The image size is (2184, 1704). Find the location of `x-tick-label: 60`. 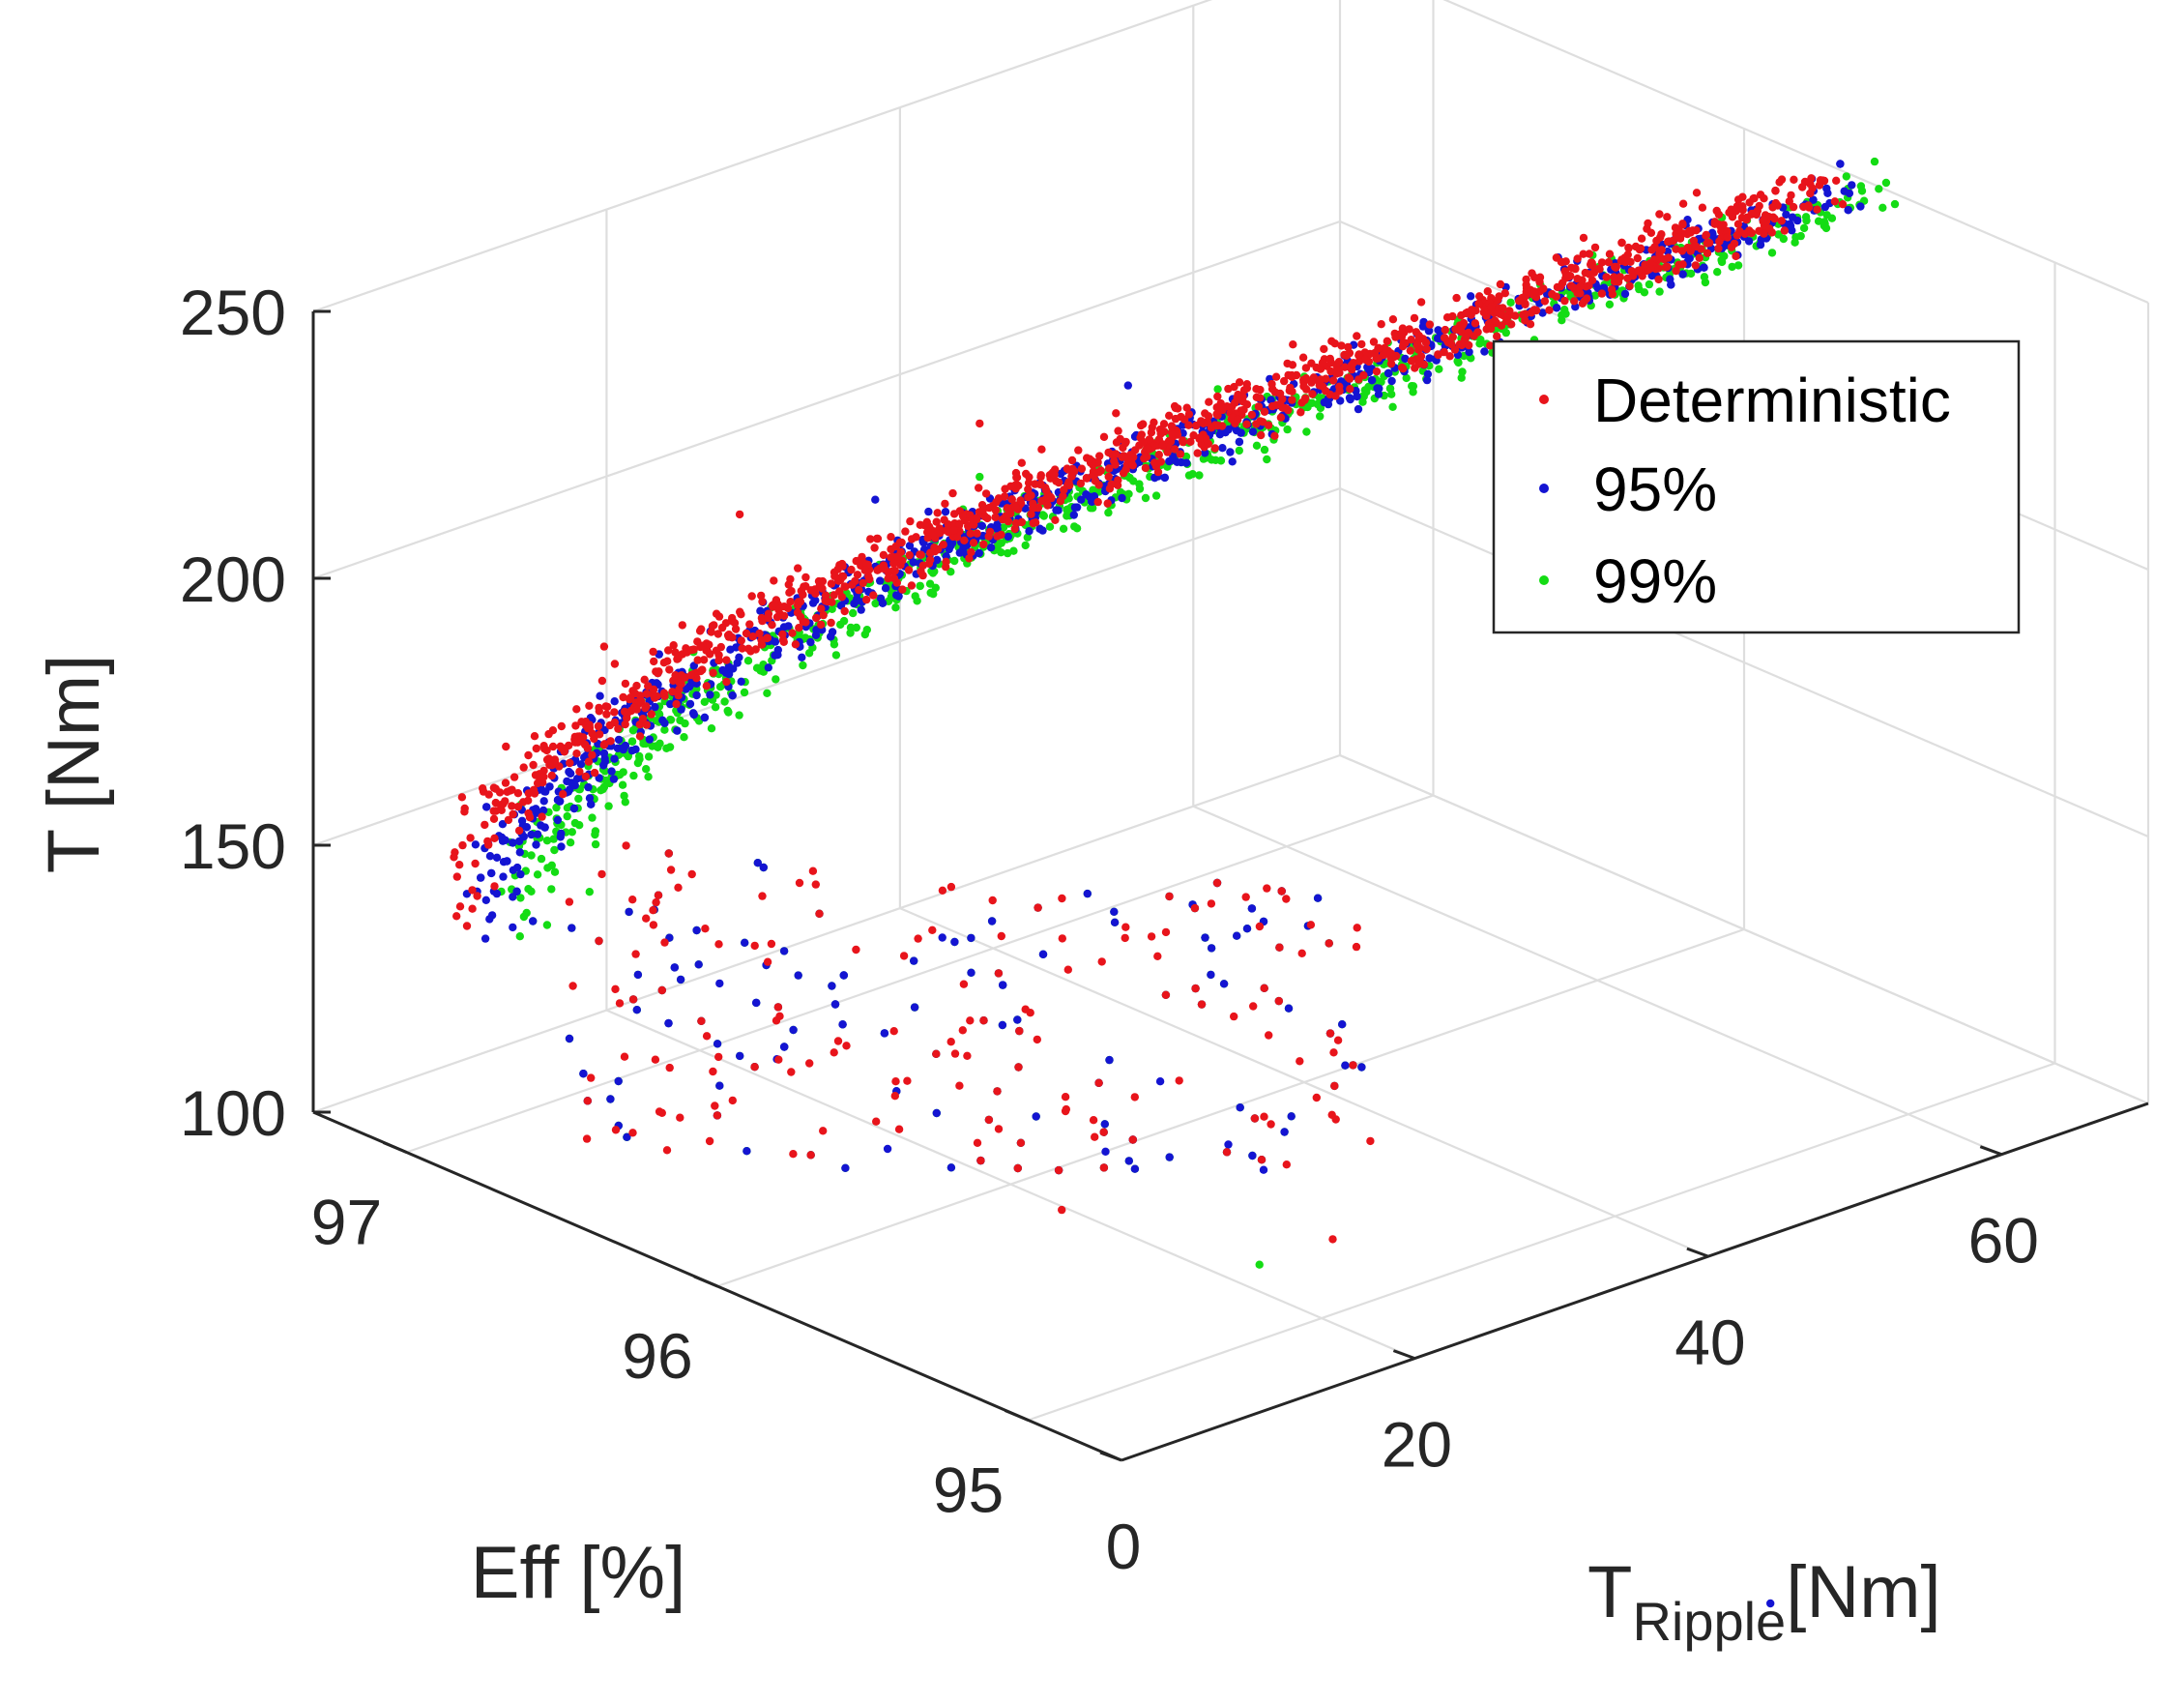

x-tick-label: 60 is located at coordinates (2004, 1241).